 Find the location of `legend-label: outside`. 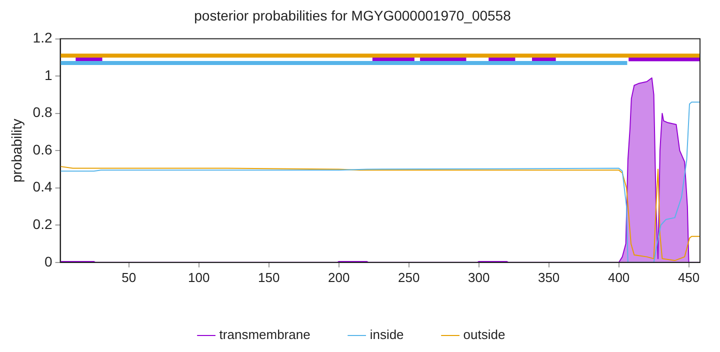

legend-label: outside is located at coordinates (484, 334).